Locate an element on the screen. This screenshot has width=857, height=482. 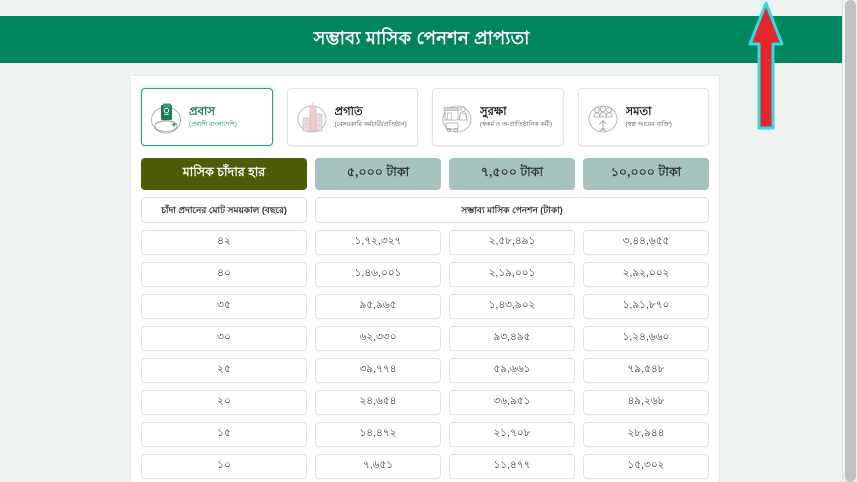
table-row: ১০ ৭,৬৫১ ১১,৪৭৭ ১৫,৩০২ is located at coordinates (425, 466).